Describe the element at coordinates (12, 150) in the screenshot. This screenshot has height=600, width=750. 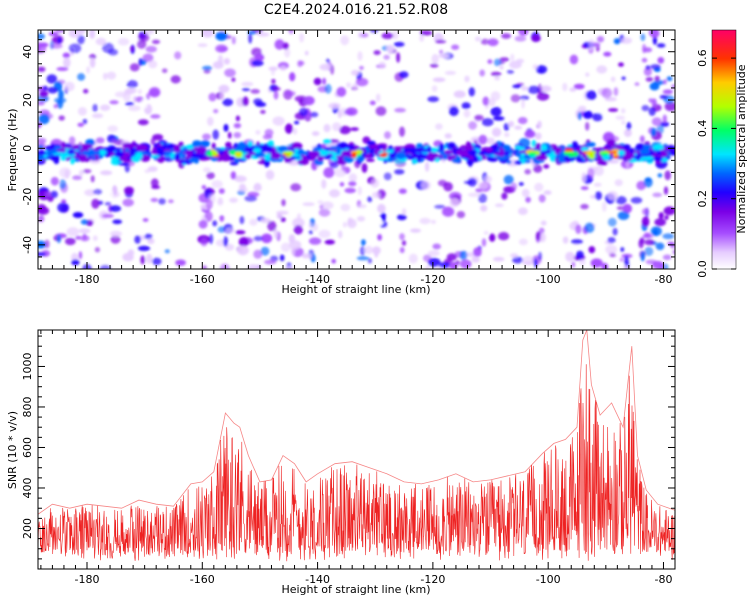
I see `spectrogram-y-axis-label: Frequency (Hz)` at that location.